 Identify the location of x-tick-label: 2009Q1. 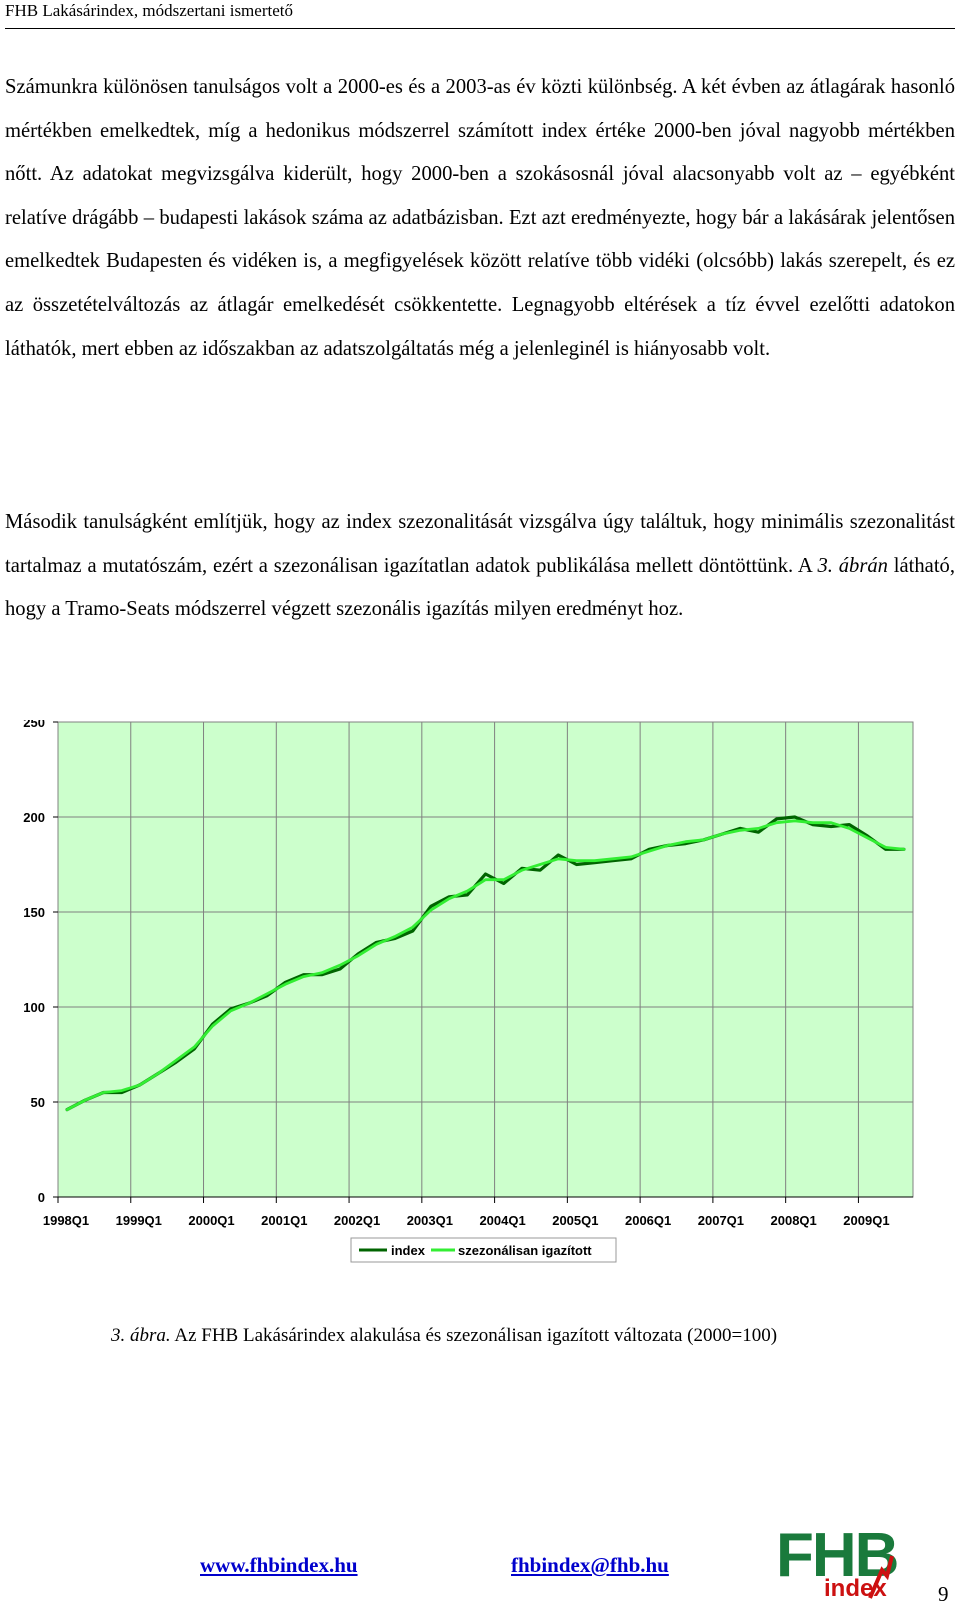
(866, 1220).